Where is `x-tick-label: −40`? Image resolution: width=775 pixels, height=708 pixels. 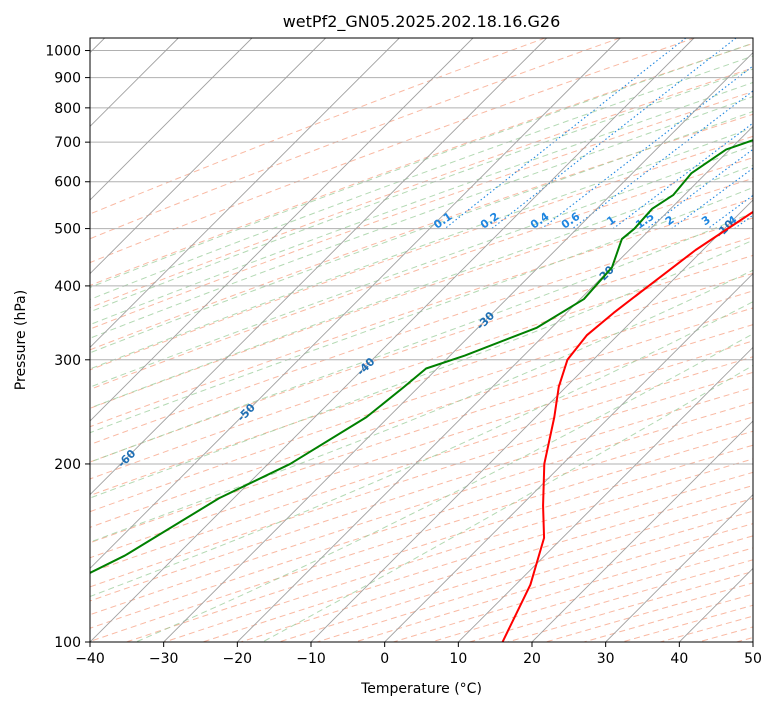
x-tick-label: −40 is located at coordinates (90, 659).